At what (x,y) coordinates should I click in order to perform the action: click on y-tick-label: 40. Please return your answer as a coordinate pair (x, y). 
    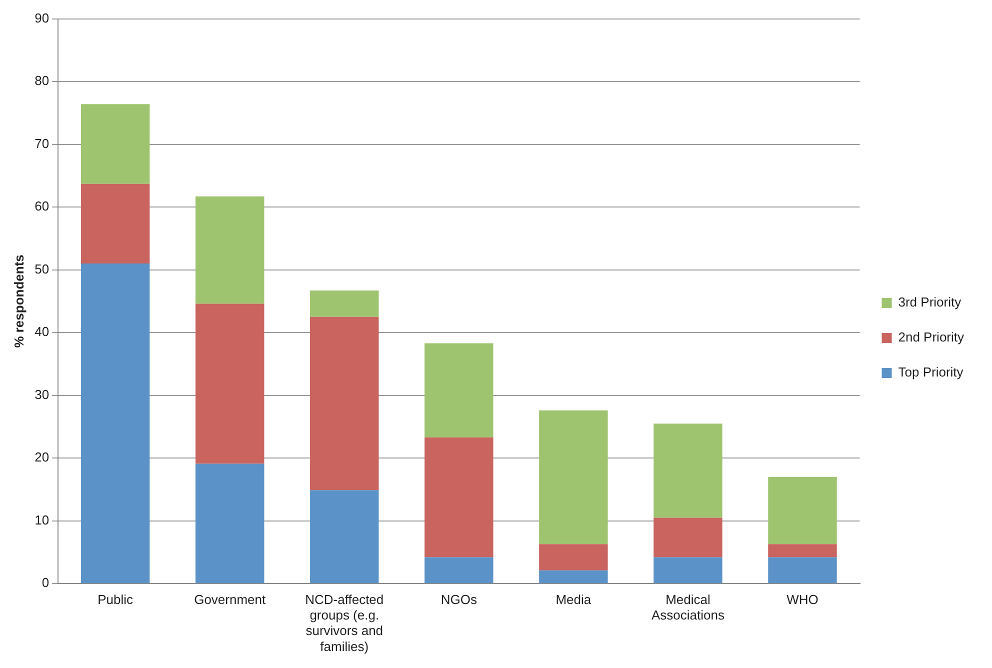
    Looking at the image, I should click on (42, 332).